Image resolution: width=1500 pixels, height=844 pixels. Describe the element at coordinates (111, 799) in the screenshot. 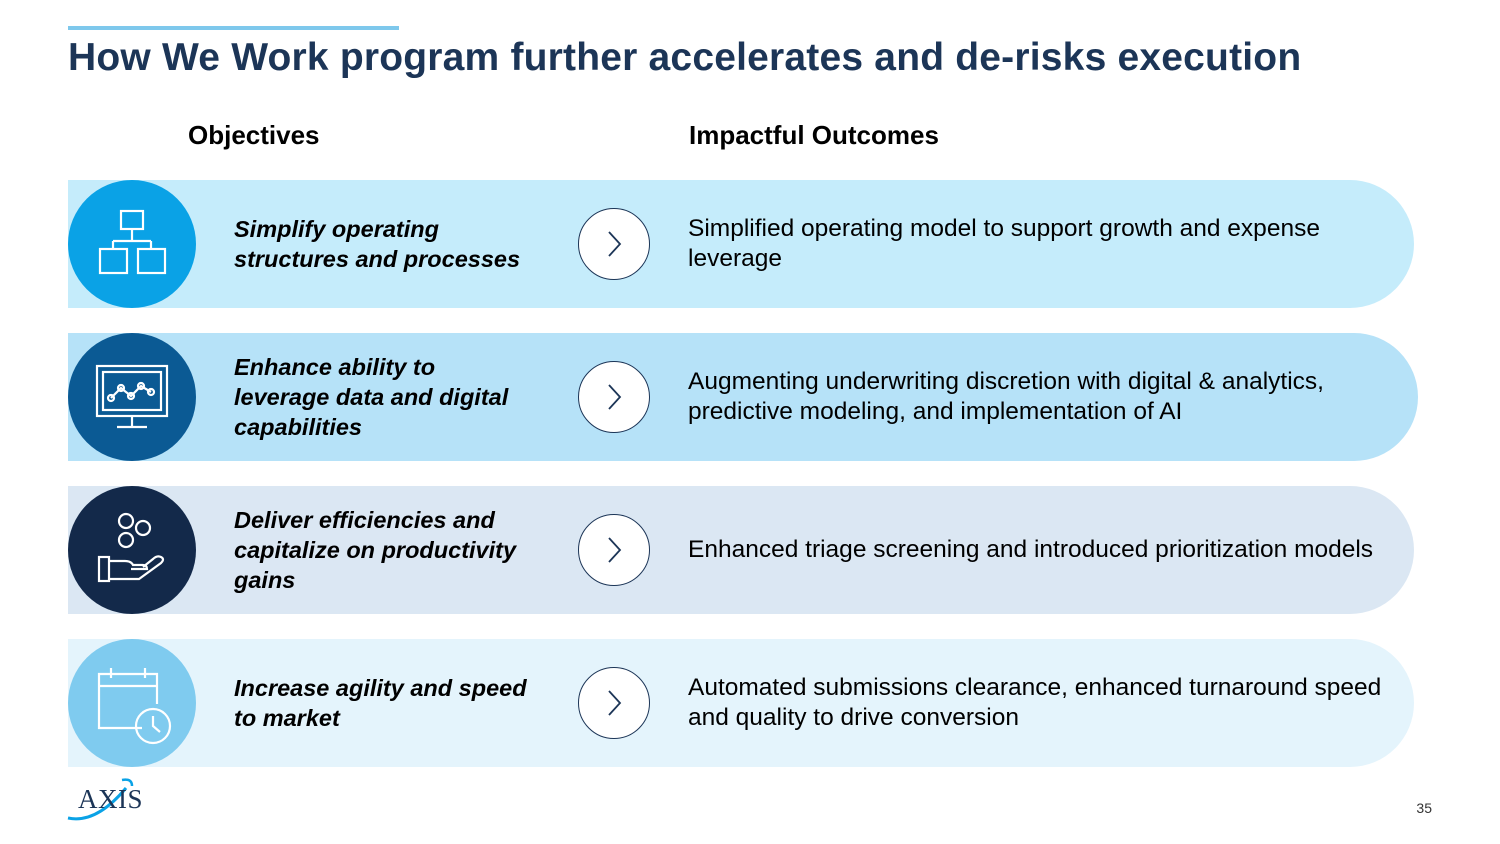

I see `logo-text: AXIS` at that location.